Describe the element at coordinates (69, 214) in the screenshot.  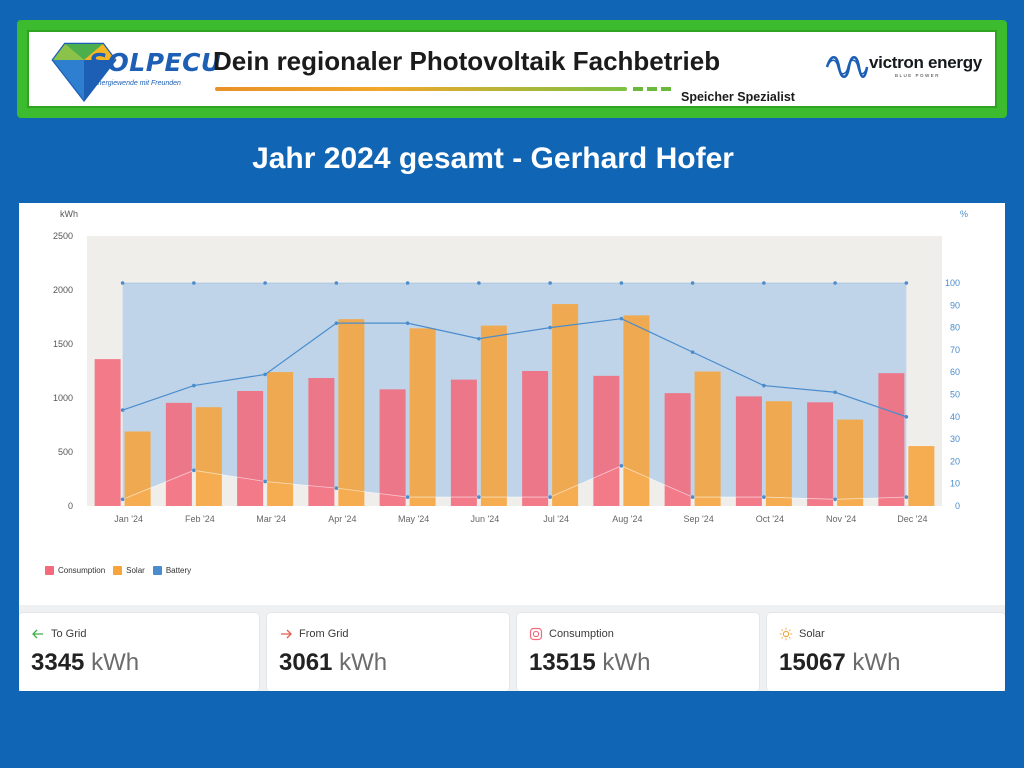
I see `y-left-axis-label: kWh` at that location.